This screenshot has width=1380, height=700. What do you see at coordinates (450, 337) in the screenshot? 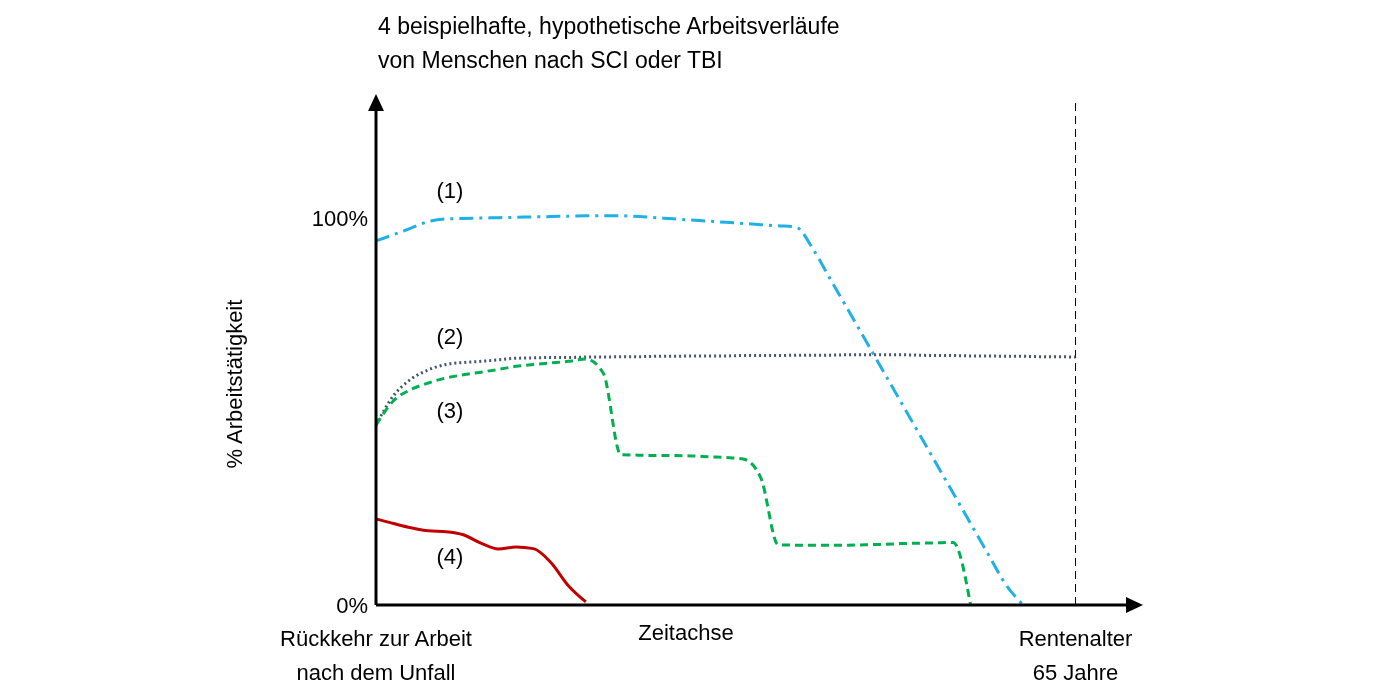
I see `series-label: (2)` at bounding box center [450, 337].